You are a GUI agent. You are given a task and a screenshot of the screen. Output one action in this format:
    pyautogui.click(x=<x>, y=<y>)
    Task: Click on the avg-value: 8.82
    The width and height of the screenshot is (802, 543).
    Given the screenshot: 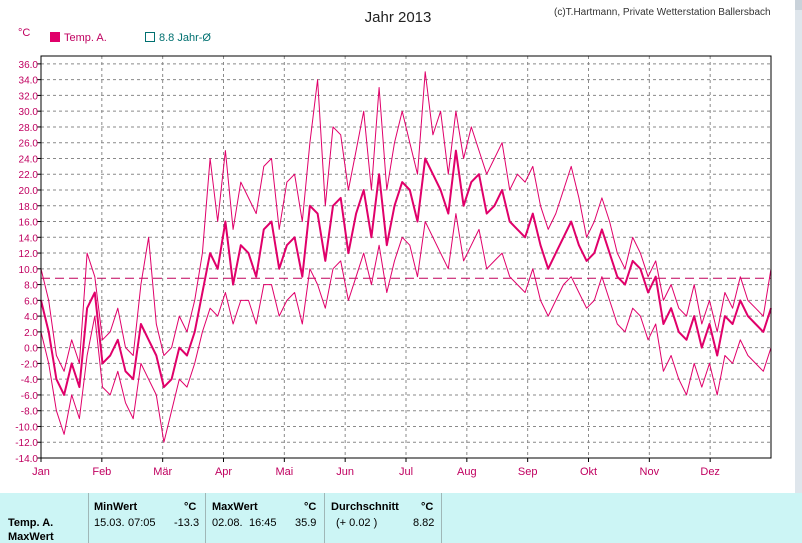 What is the action you would take?
    pyautogui.click(x=424, y=523)
    